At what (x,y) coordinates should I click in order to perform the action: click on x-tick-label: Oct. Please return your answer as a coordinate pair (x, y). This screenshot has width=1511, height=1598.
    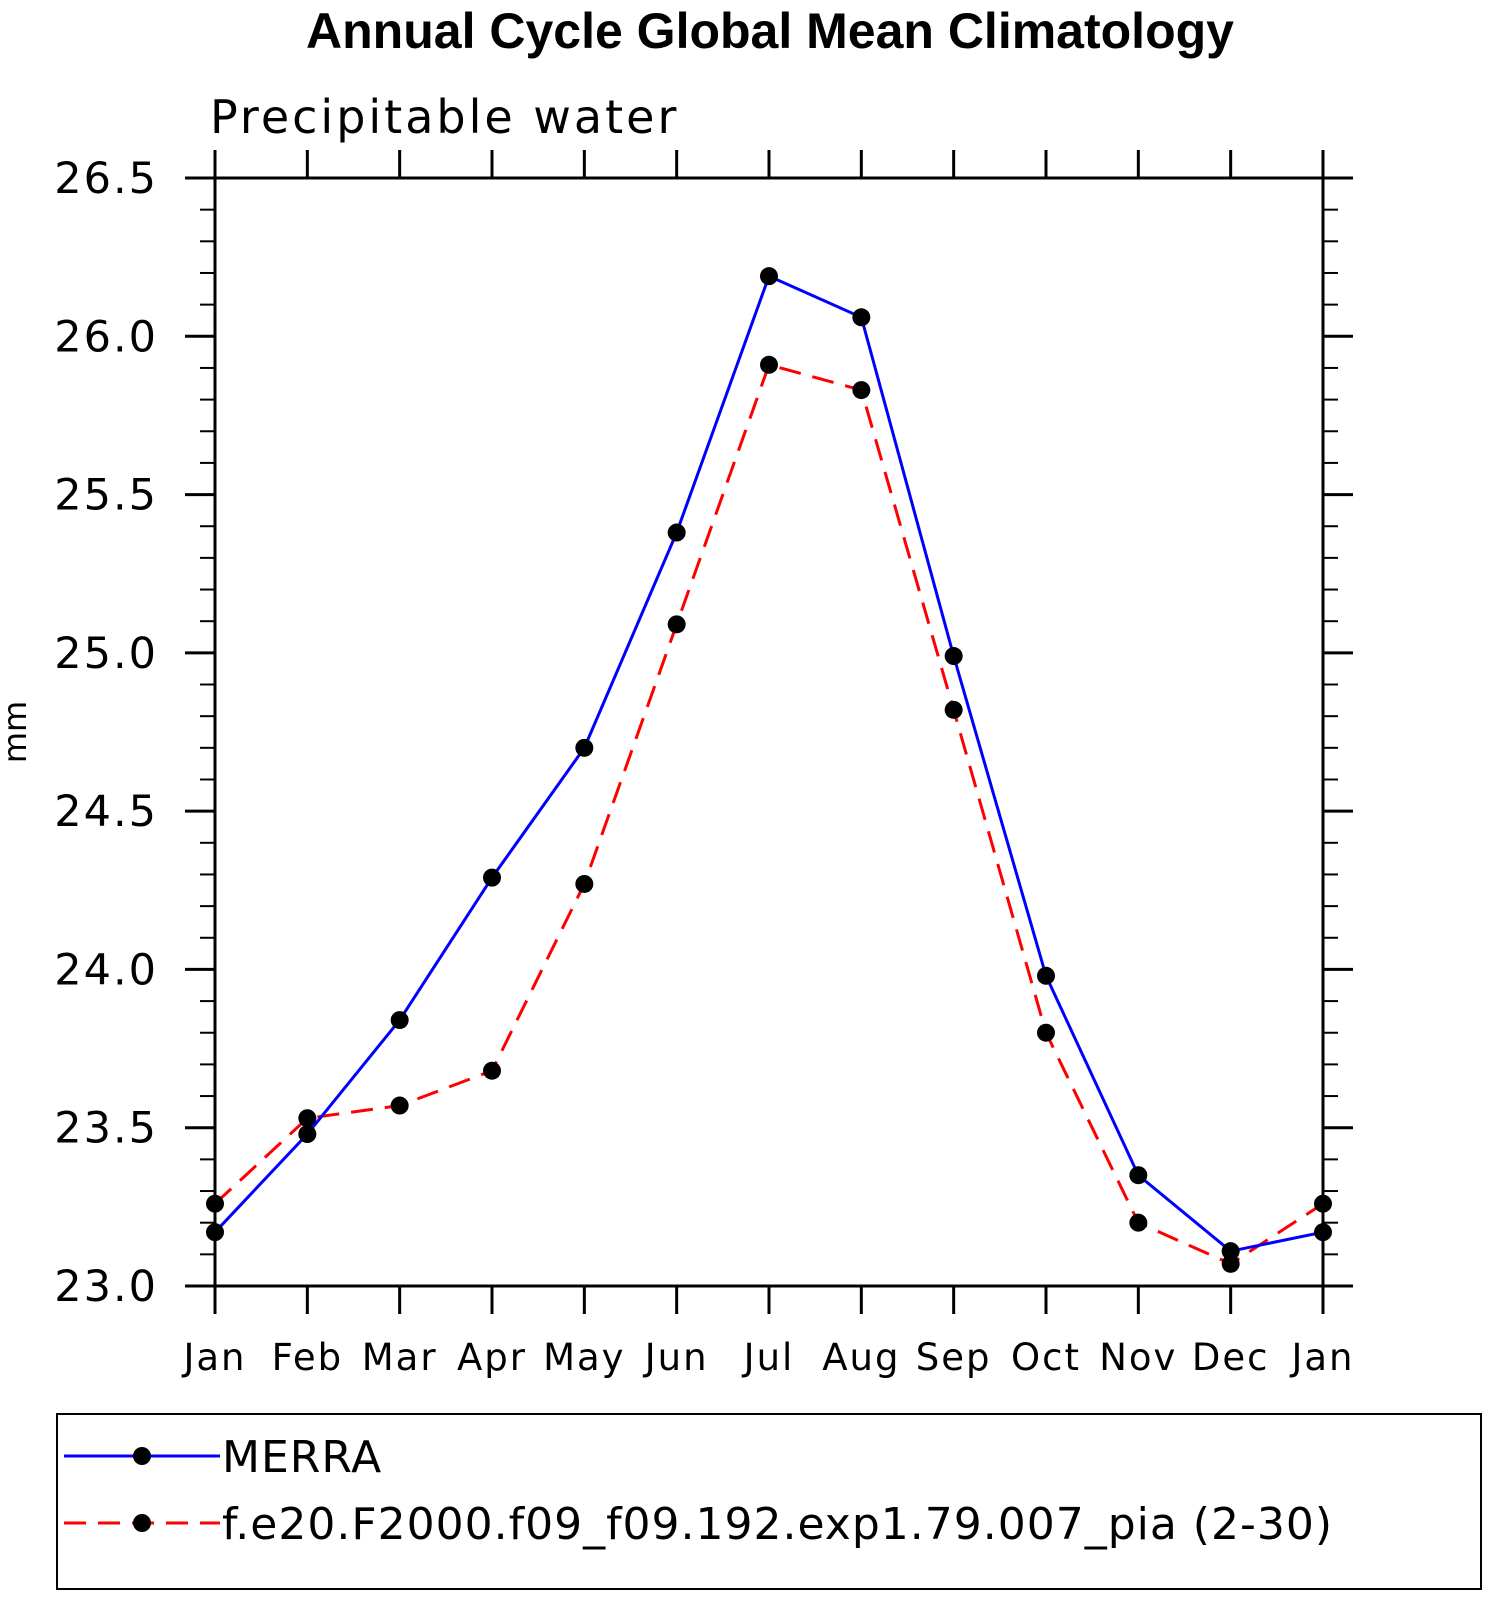
    Looking at the image, I should click on (1046, 1357).